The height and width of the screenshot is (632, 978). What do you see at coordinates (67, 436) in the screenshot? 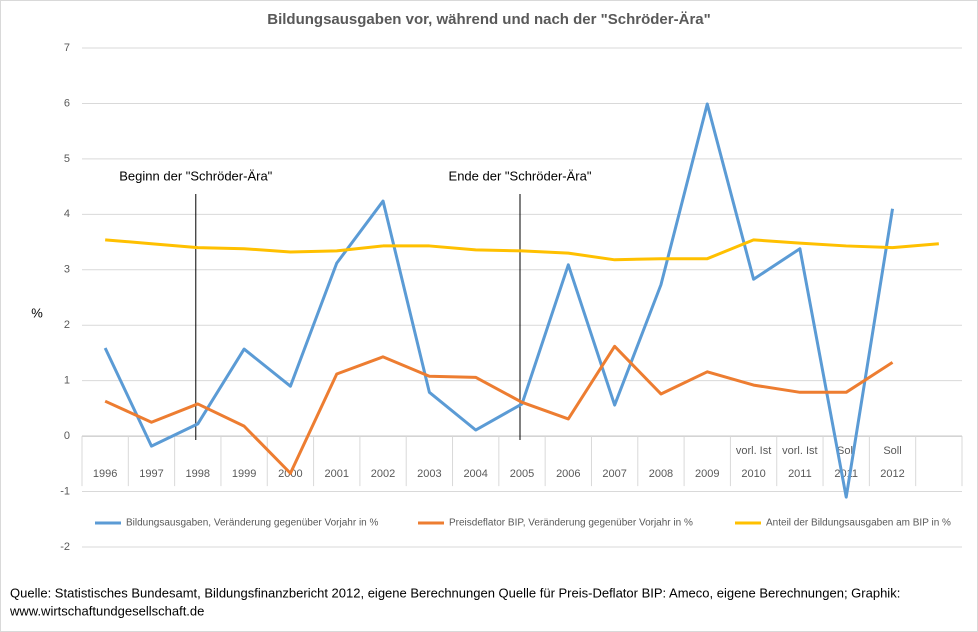
I see `y-tick-label: 0` at bounding box center [67, 436].